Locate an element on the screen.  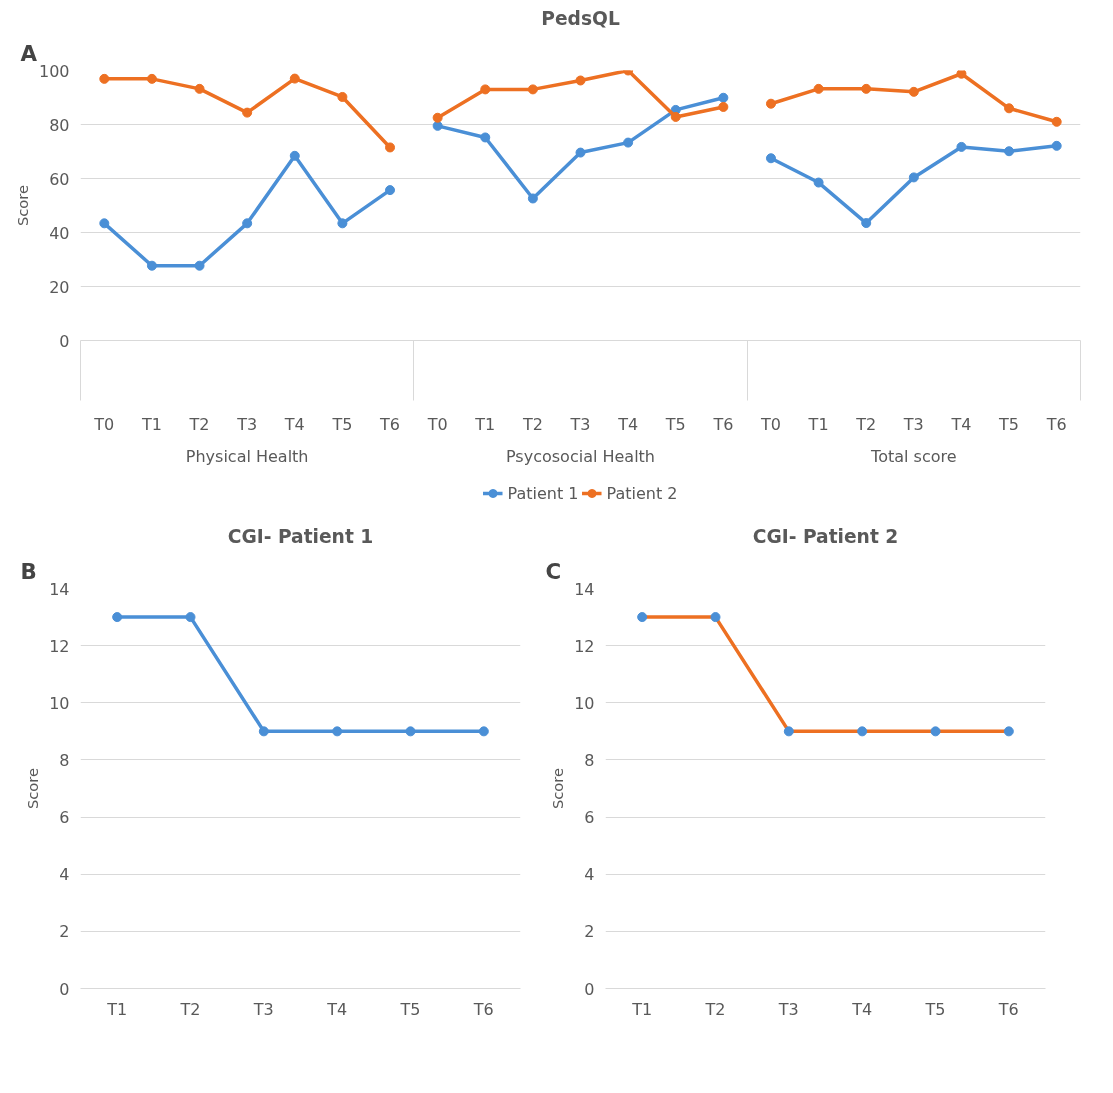
legend-label: Patient 2 is located at coordinates (642, 493).